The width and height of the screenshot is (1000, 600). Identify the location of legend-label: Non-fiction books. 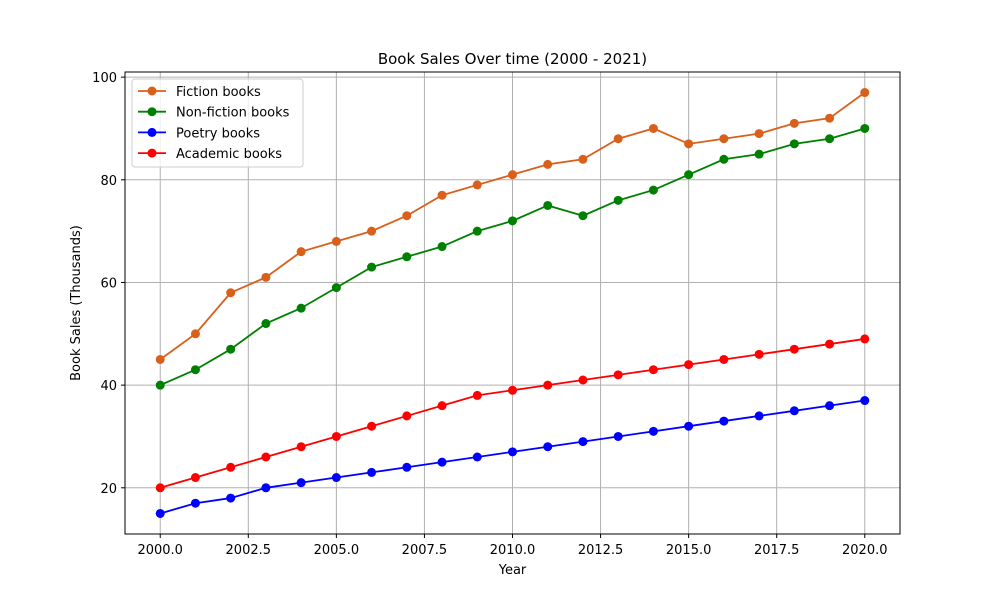
(233, 113).